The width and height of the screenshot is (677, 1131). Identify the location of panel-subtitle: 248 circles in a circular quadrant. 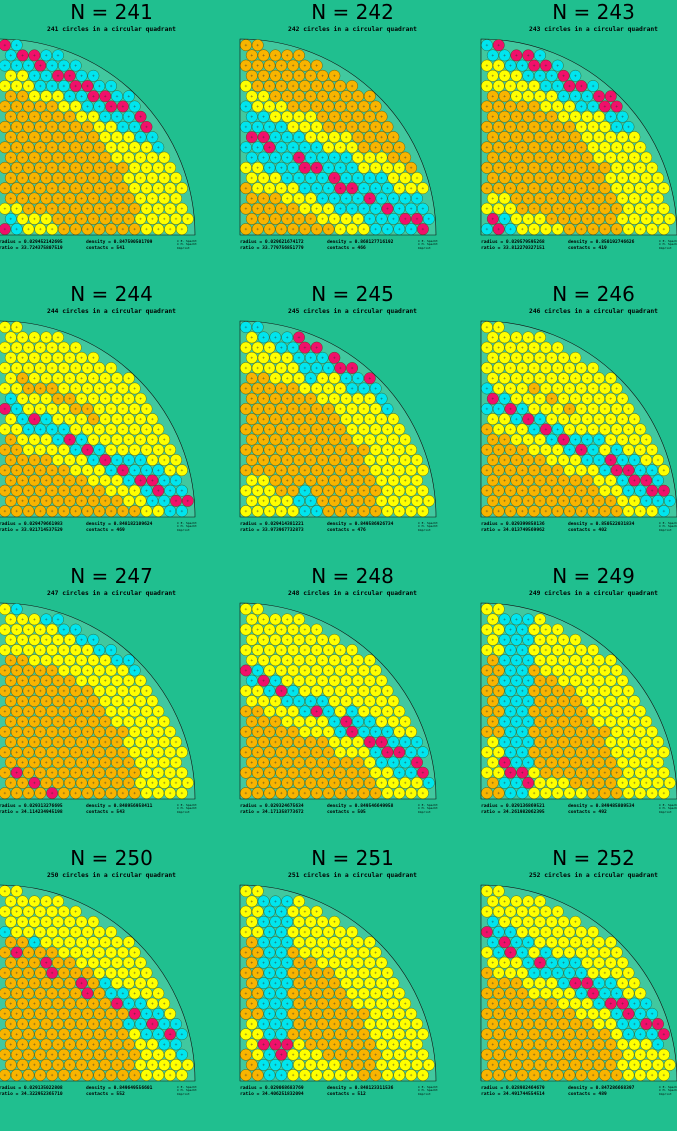
(352, 593).